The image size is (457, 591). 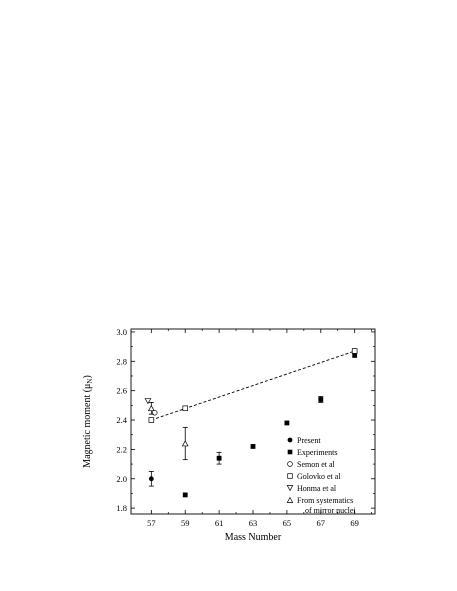 I want to click on legend-marker-present, so click(x=290, y=440).